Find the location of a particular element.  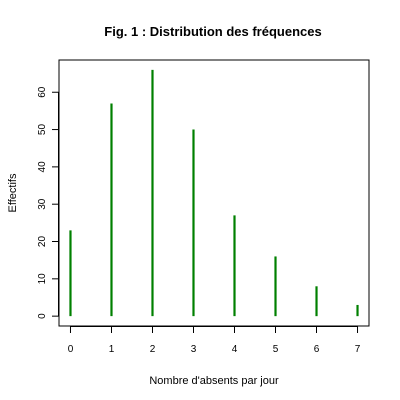

x-tick-label: 1 is located at coordinates (112, 349).